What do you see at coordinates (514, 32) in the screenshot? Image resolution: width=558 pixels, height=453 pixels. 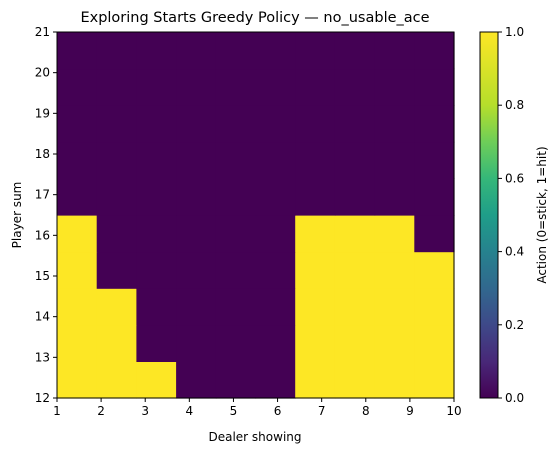 I see `colorbar-tick-label: 1.0` at bounding box center [514, 32].